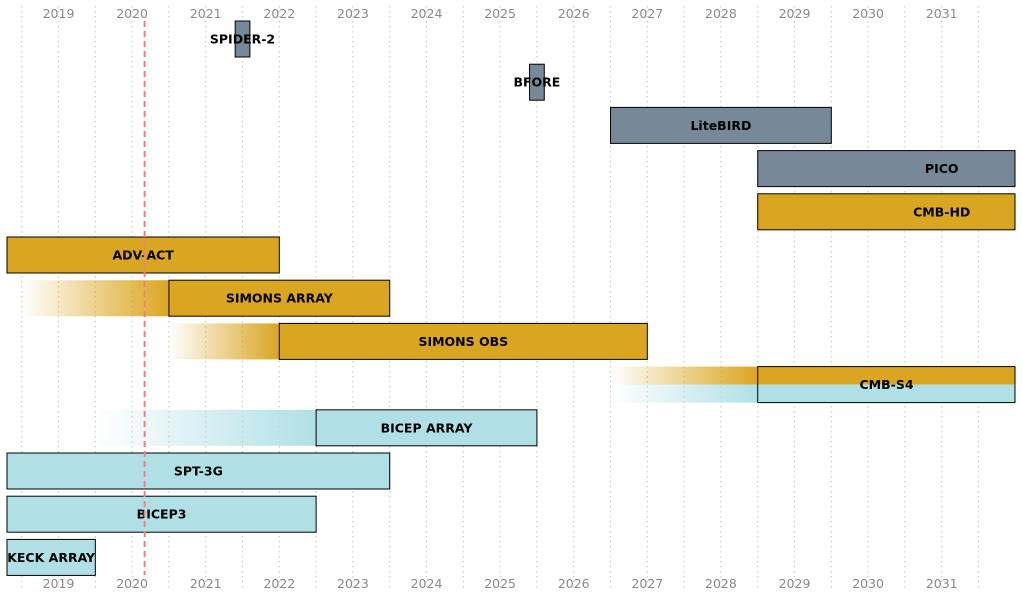 The image size is (1022, 597). I want to click on bar-label: CMB-S4, so click(887, 384).